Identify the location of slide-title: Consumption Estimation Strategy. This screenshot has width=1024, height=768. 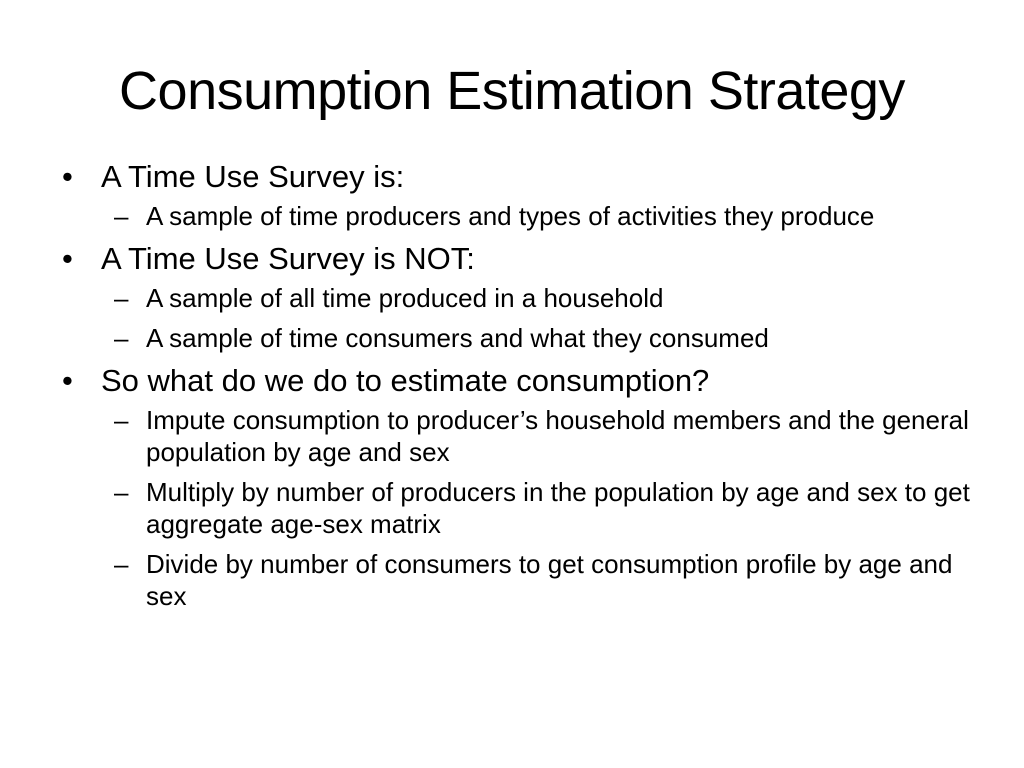
(512, 91).